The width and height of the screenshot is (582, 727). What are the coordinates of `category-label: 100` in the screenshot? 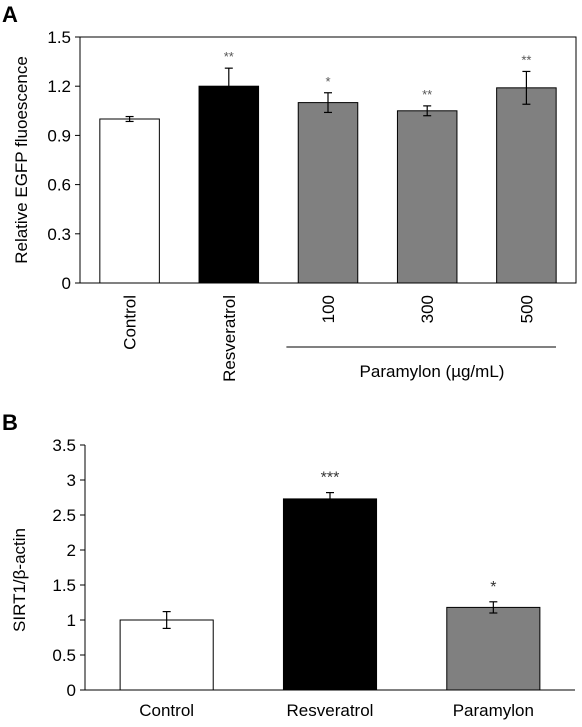 It's located at (328, 309).